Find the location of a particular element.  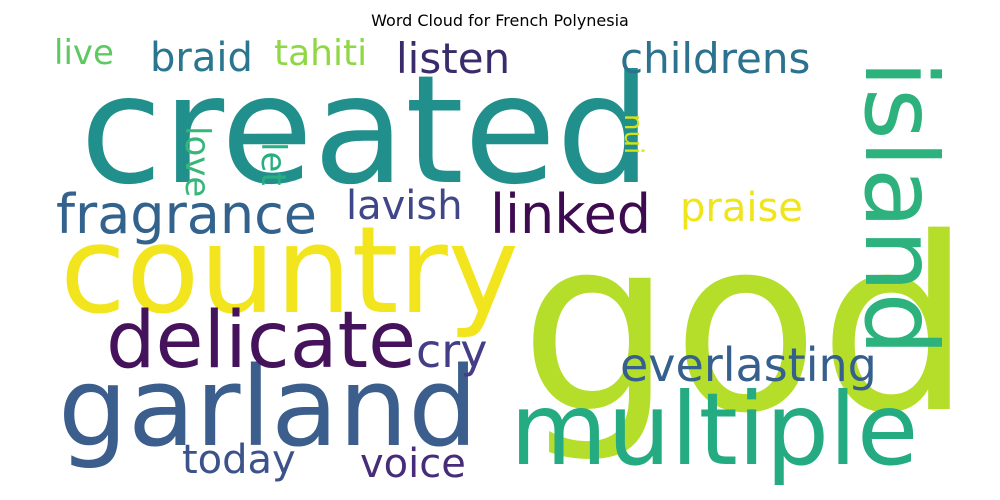

word-lavish: lavish is located at coordinates (404, 206).